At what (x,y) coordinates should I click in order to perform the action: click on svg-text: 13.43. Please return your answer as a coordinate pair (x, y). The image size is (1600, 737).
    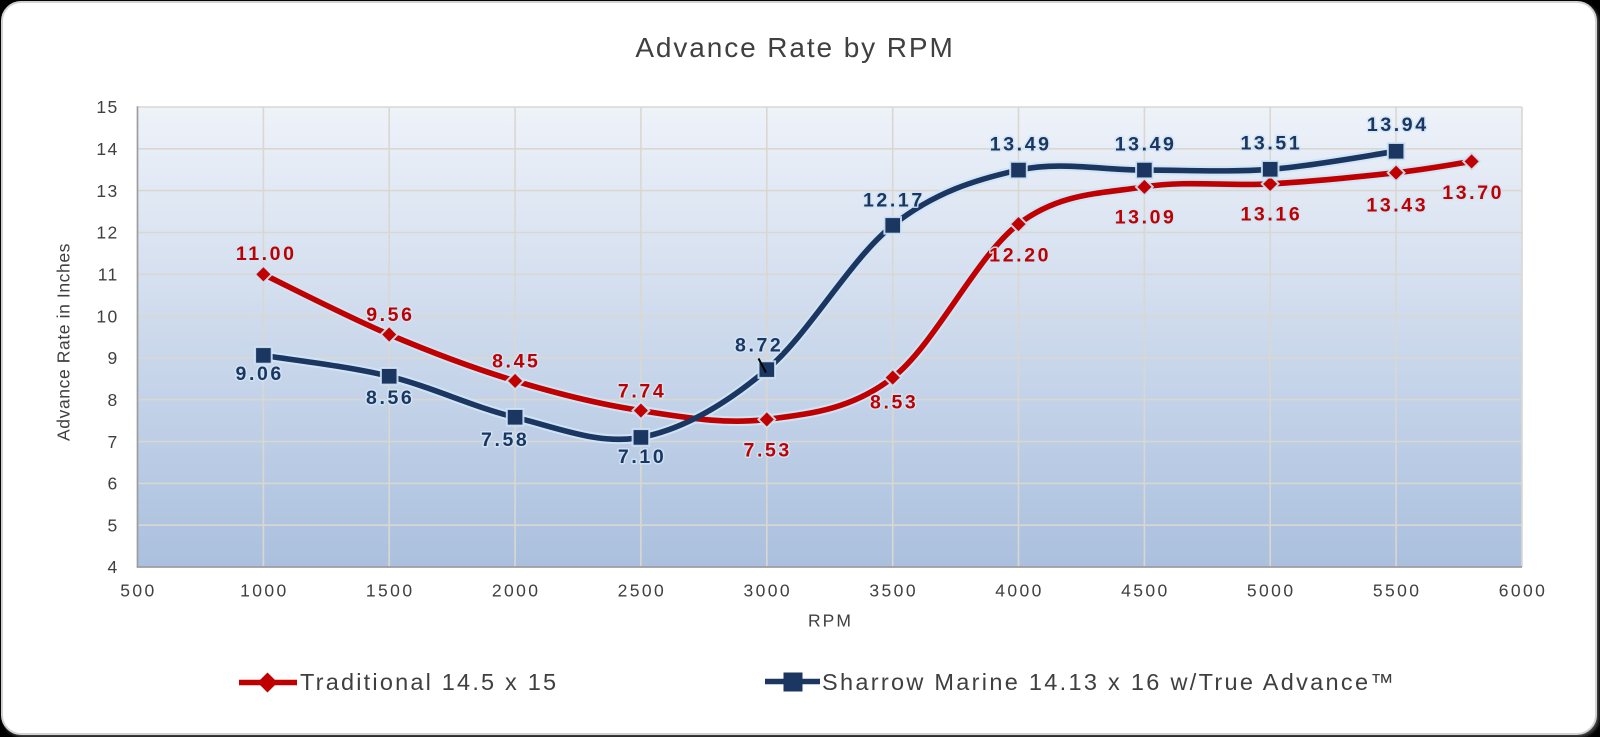
    Looking at the image, I should click on (1397, 205).